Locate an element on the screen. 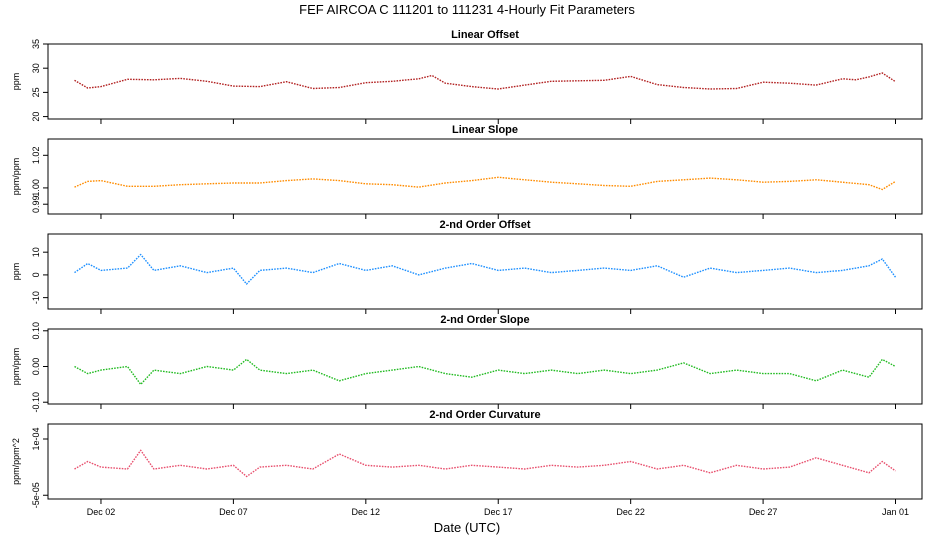 The height and width of the screenshot is (540, 936). y-tick-label: 1e-04 is located at coordinates (36, 438).